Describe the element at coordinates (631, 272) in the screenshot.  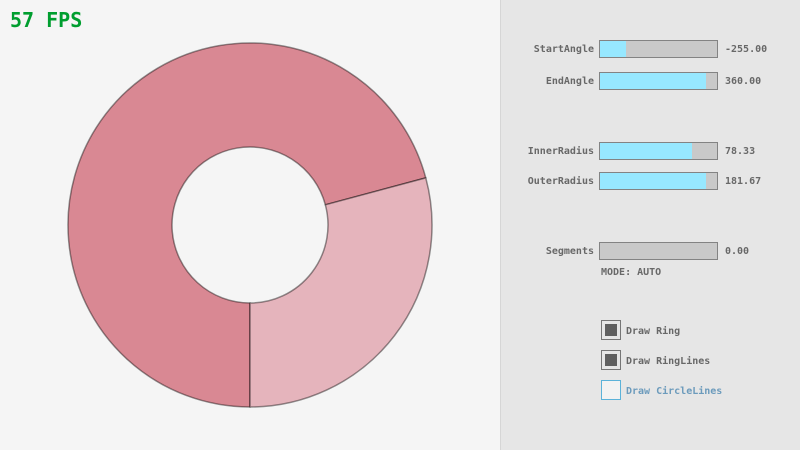
I see `segments-mode-text: MODE: AUTO` at that location.